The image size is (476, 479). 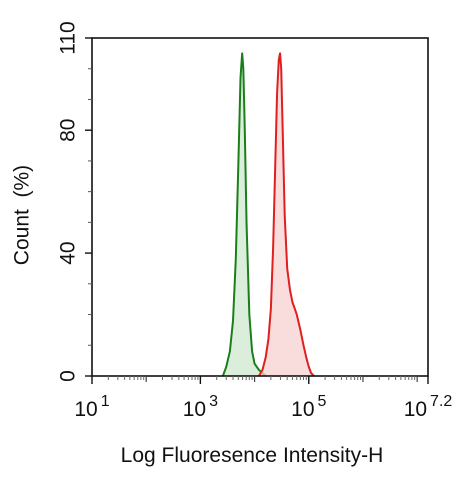 I want to click on series-1-line, so click(x=244, y=214).